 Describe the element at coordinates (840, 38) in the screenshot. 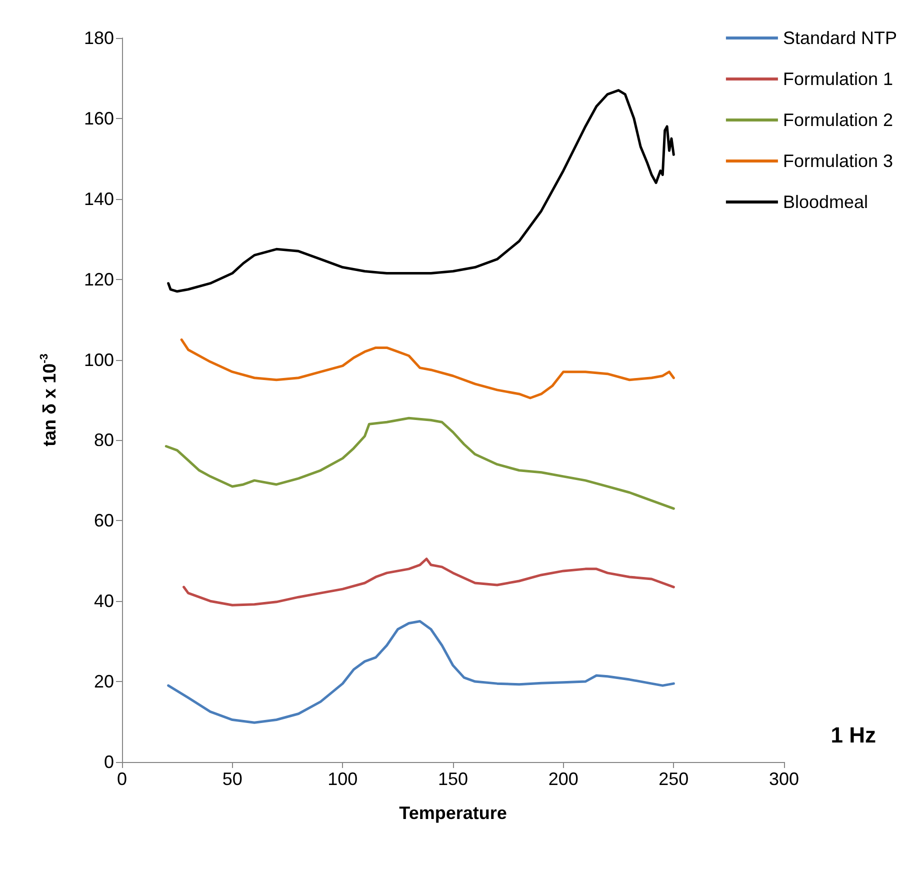

I see `legend-label: Standard NTP` at that location.